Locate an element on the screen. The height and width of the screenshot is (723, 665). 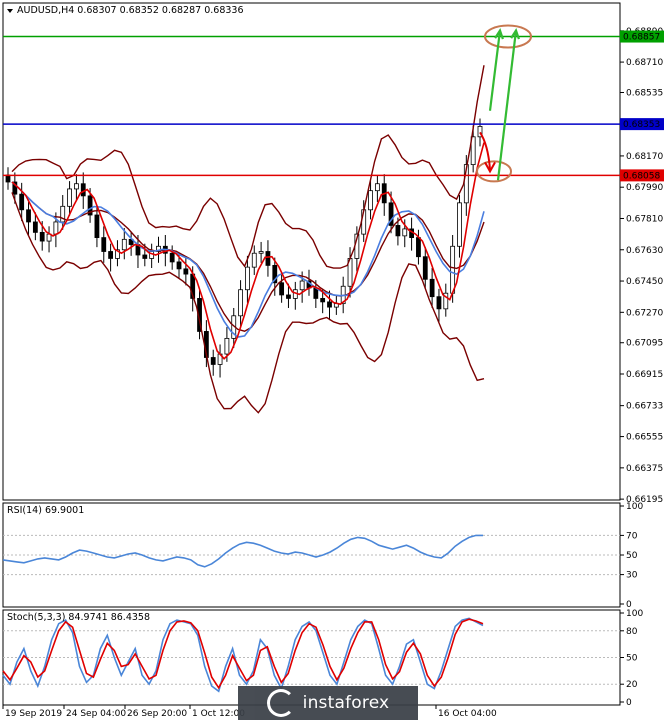
level-support-tag is located at coordinates (642, 175).